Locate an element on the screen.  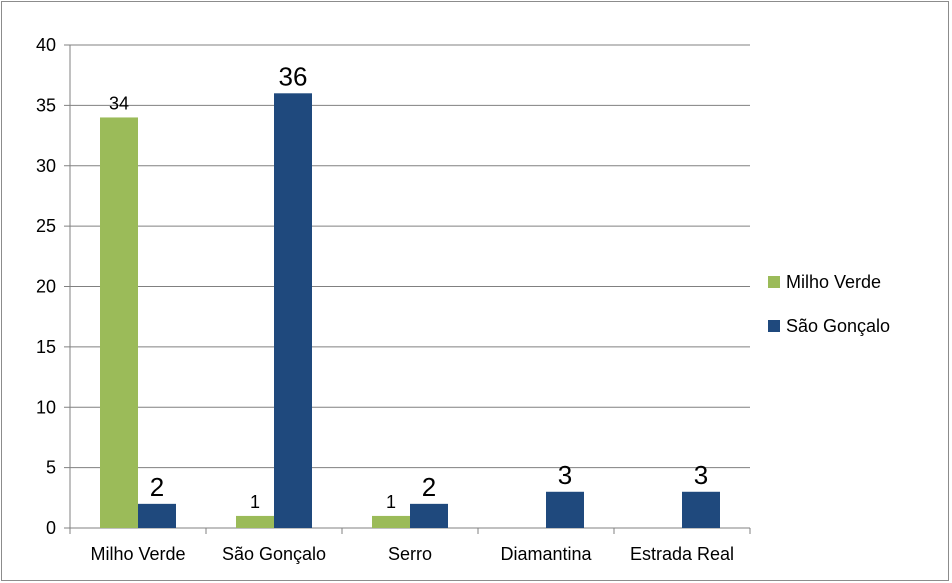
x-tick-label: Diamantina is located at coordinates (546, 554).